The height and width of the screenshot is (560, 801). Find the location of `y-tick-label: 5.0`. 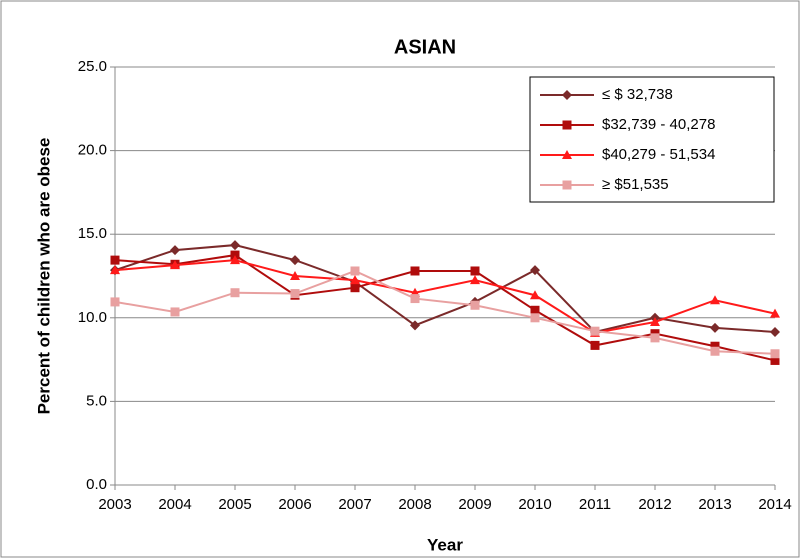

y-tick-label: 5.0 is located at coordinates (96, 400).